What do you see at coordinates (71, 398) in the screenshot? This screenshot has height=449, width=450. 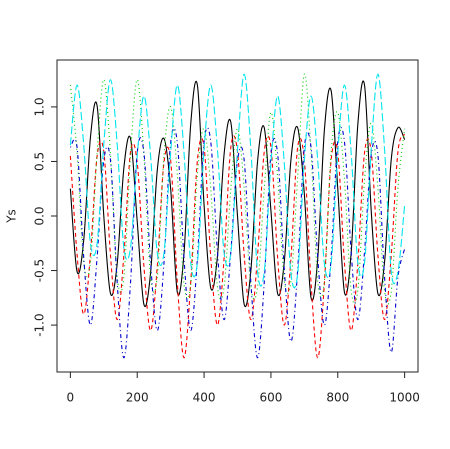 I see `x-tick-label: 0` at bounding box center [71, 398].